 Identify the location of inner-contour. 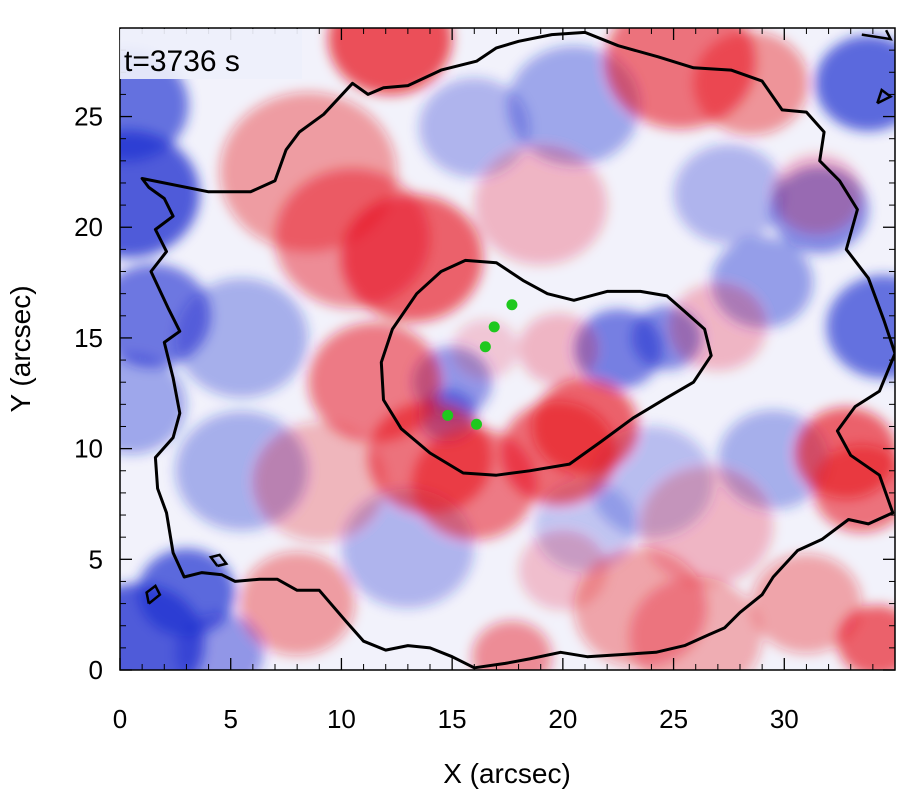
(546, 367).